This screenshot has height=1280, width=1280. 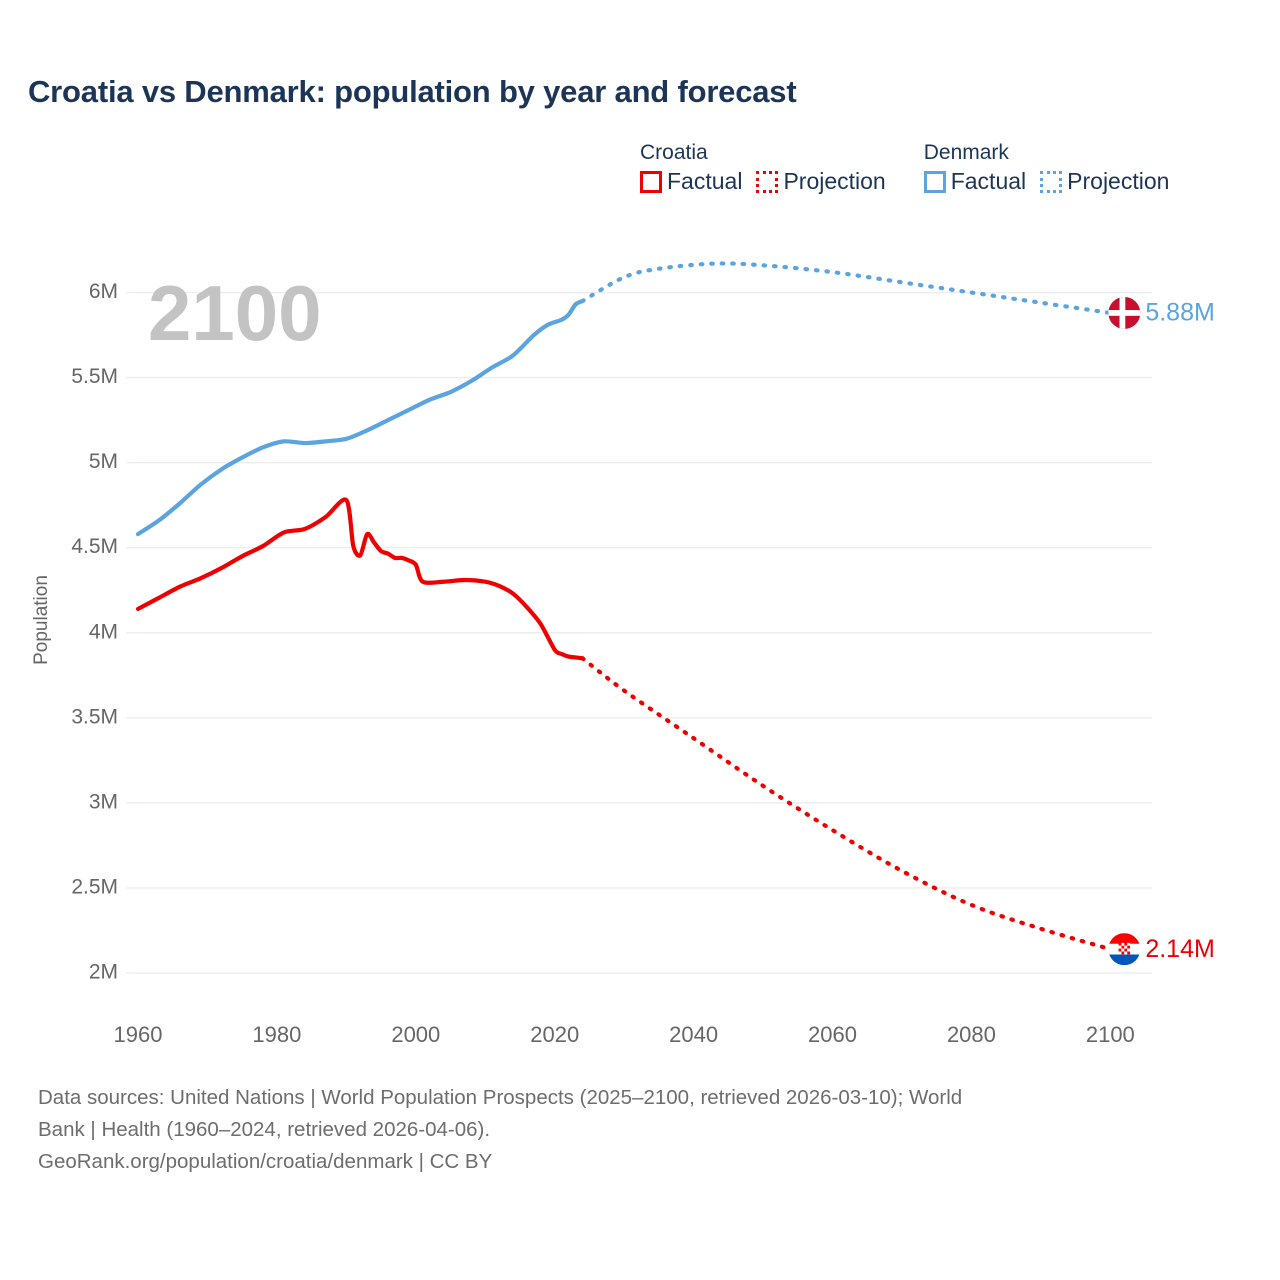 What do you see at coordinates (1046, 167) in the screenshot?
I see `legend-group-denmark: Denmark Factual Projection` at bounding box center [1046, 167].